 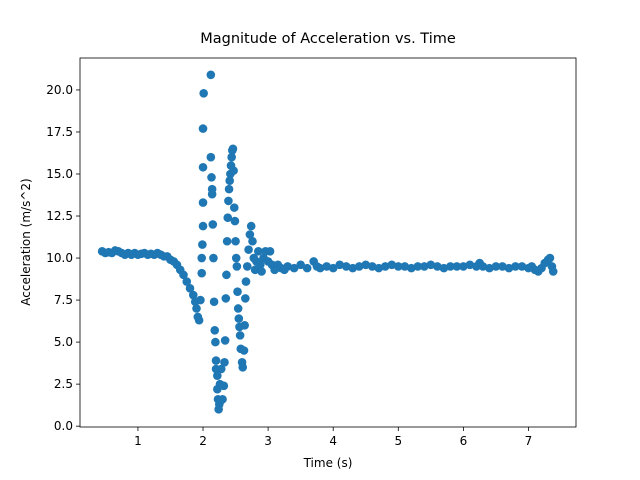 What do you see at coordinates (328, 463) in the screenshot?
I see `x-axis-label: Time (s)` at bounding box center [328, 463].